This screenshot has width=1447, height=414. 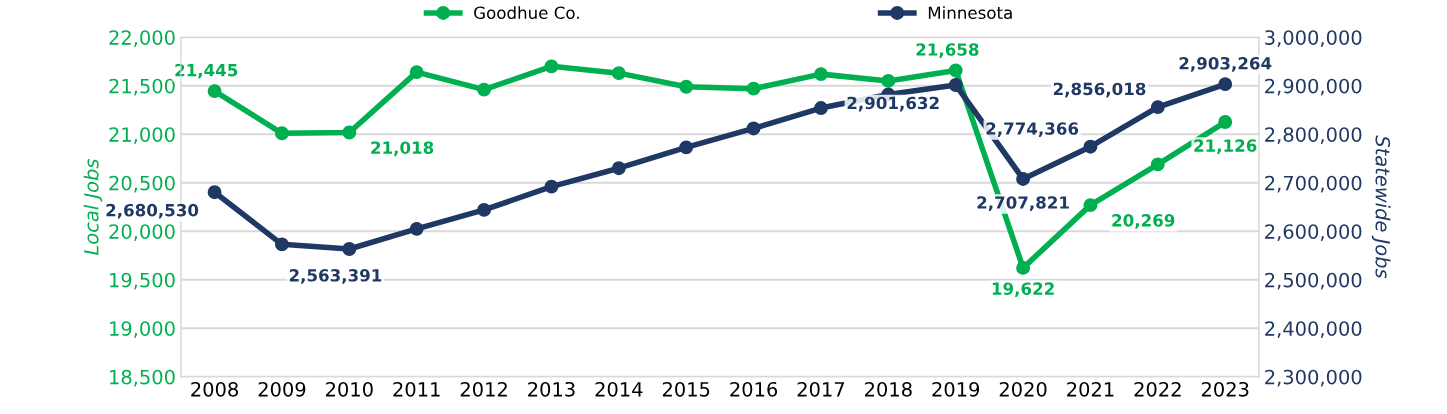 I want to click on data-label: 2,707,821, so click(x=1023, y=203).